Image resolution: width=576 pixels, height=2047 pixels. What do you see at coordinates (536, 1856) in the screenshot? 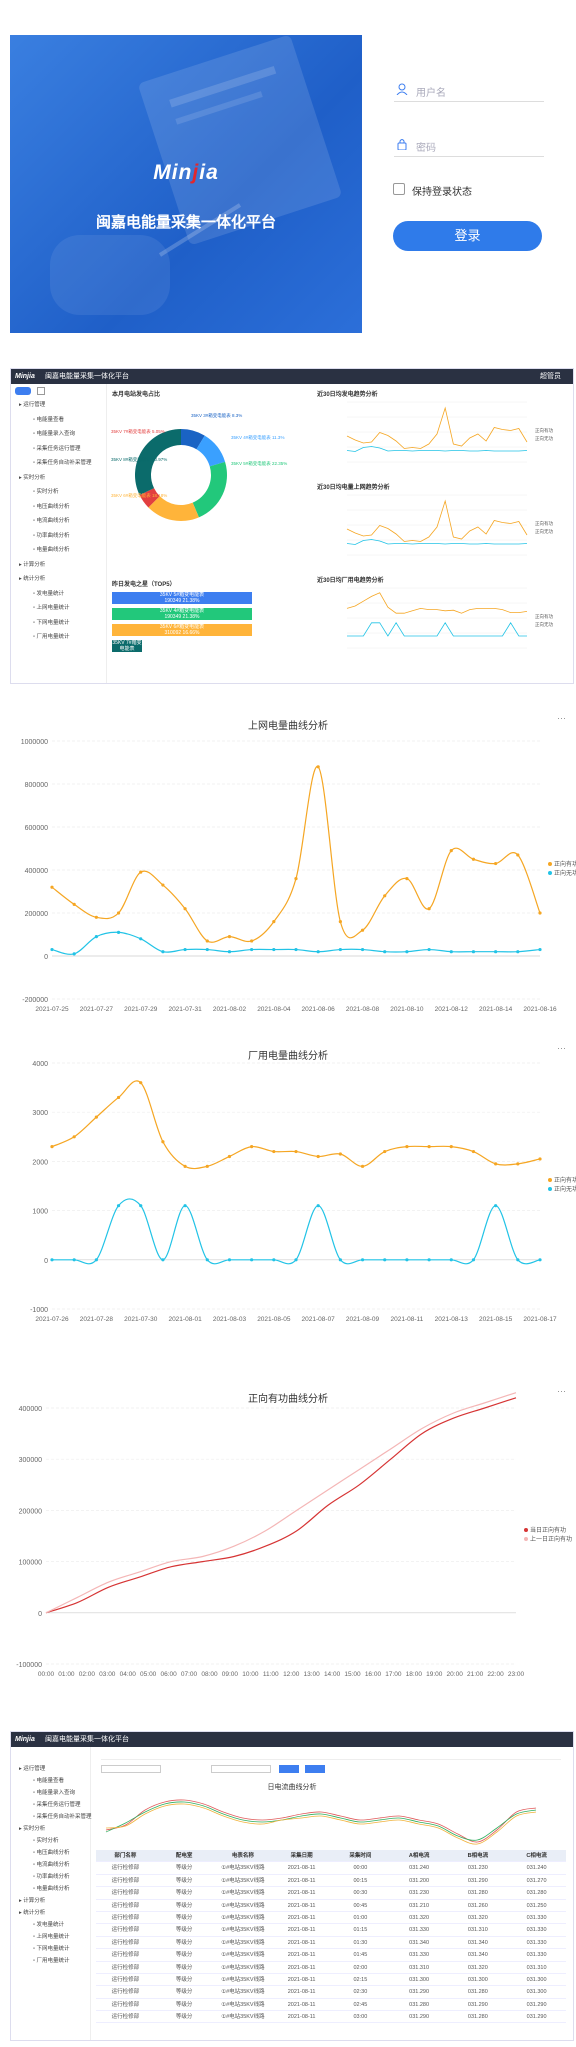
I see `column-header: C相电流` at bounding box center [536, 1856].